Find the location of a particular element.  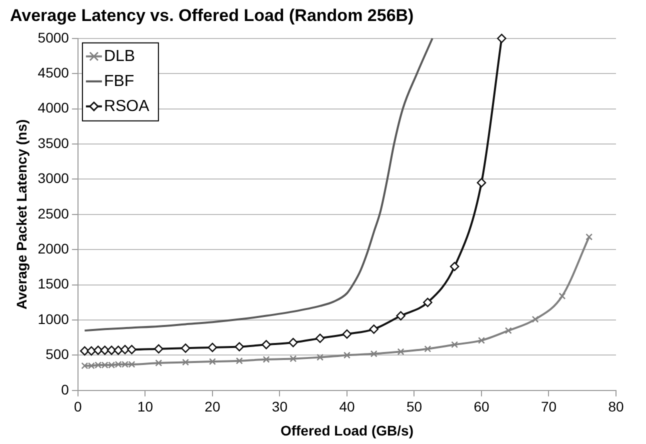

x-tick-label: 40 is located at coordinates (347, 406).